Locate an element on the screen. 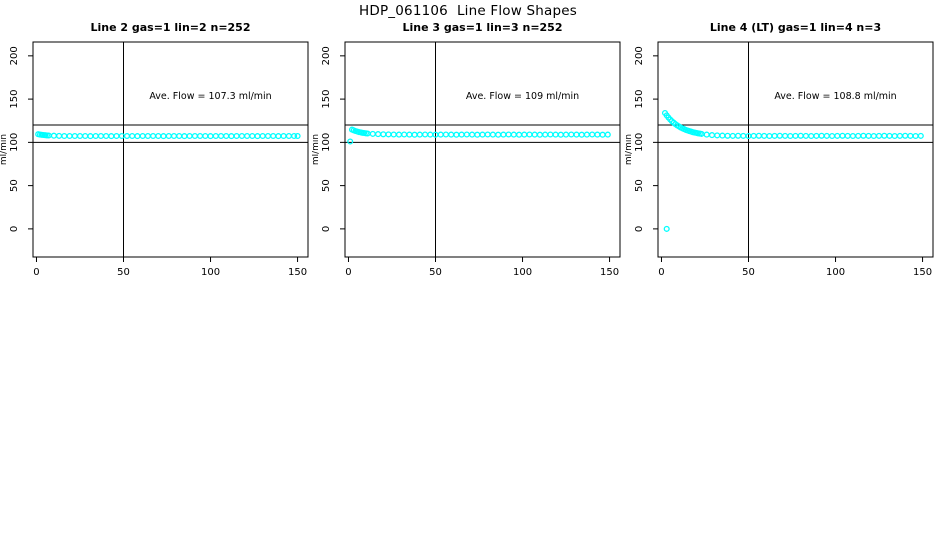  y-tick-label: 50 is located at coordinates (14, 185).